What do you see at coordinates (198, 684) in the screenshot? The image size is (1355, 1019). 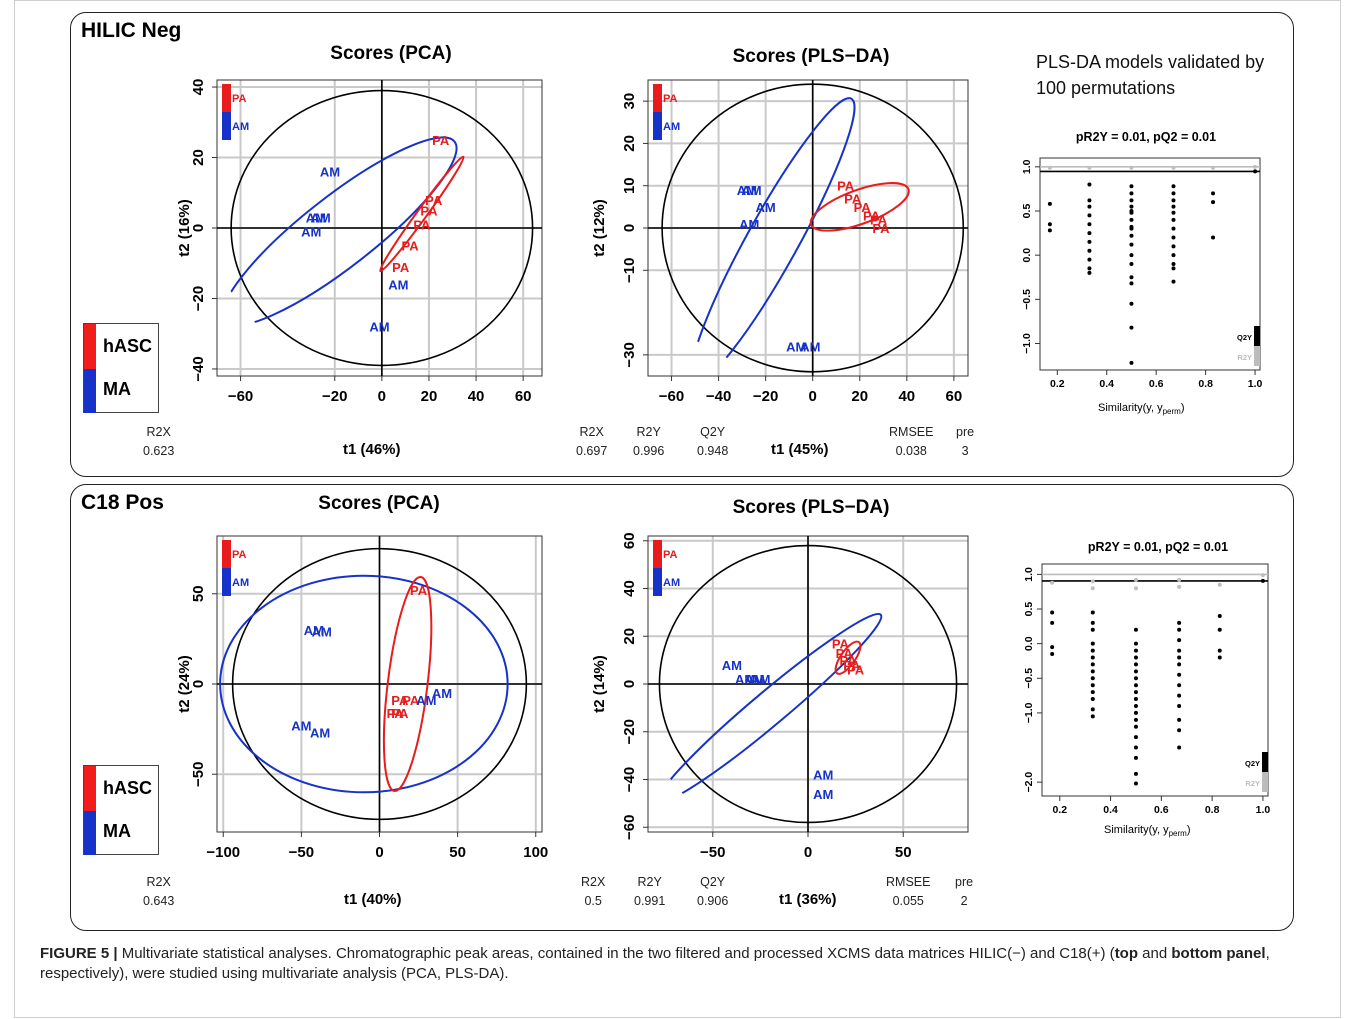 I see `y-tick-label: 0` at bounding box center [198, 684].